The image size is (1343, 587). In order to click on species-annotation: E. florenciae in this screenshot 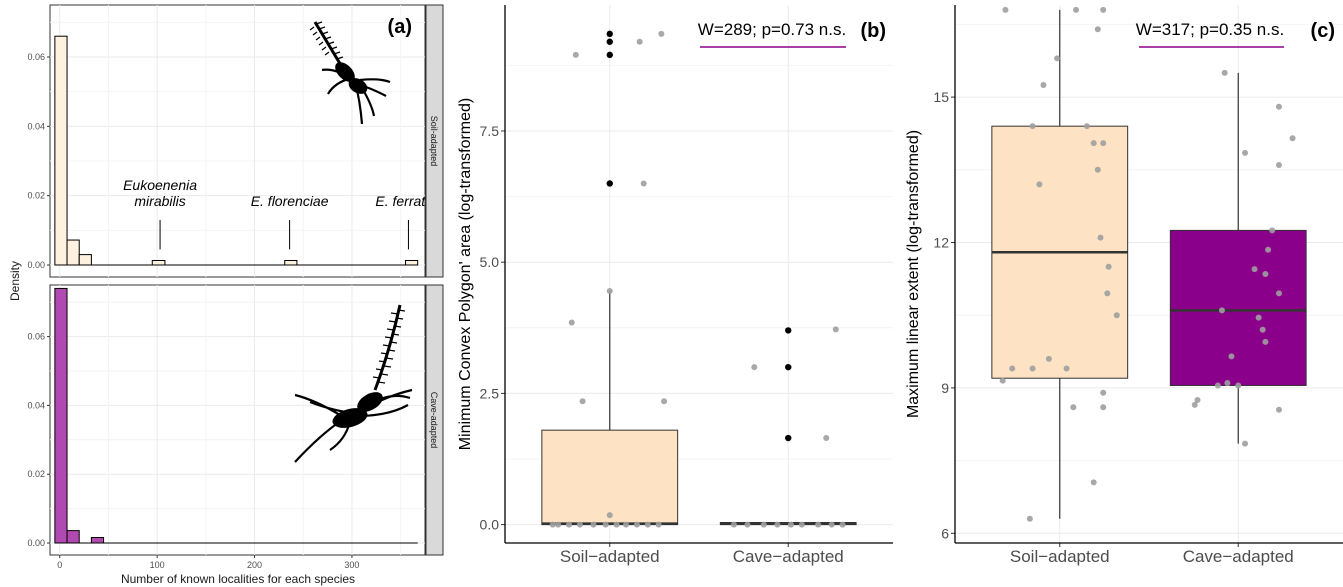, I will do `click(290, 201)`.